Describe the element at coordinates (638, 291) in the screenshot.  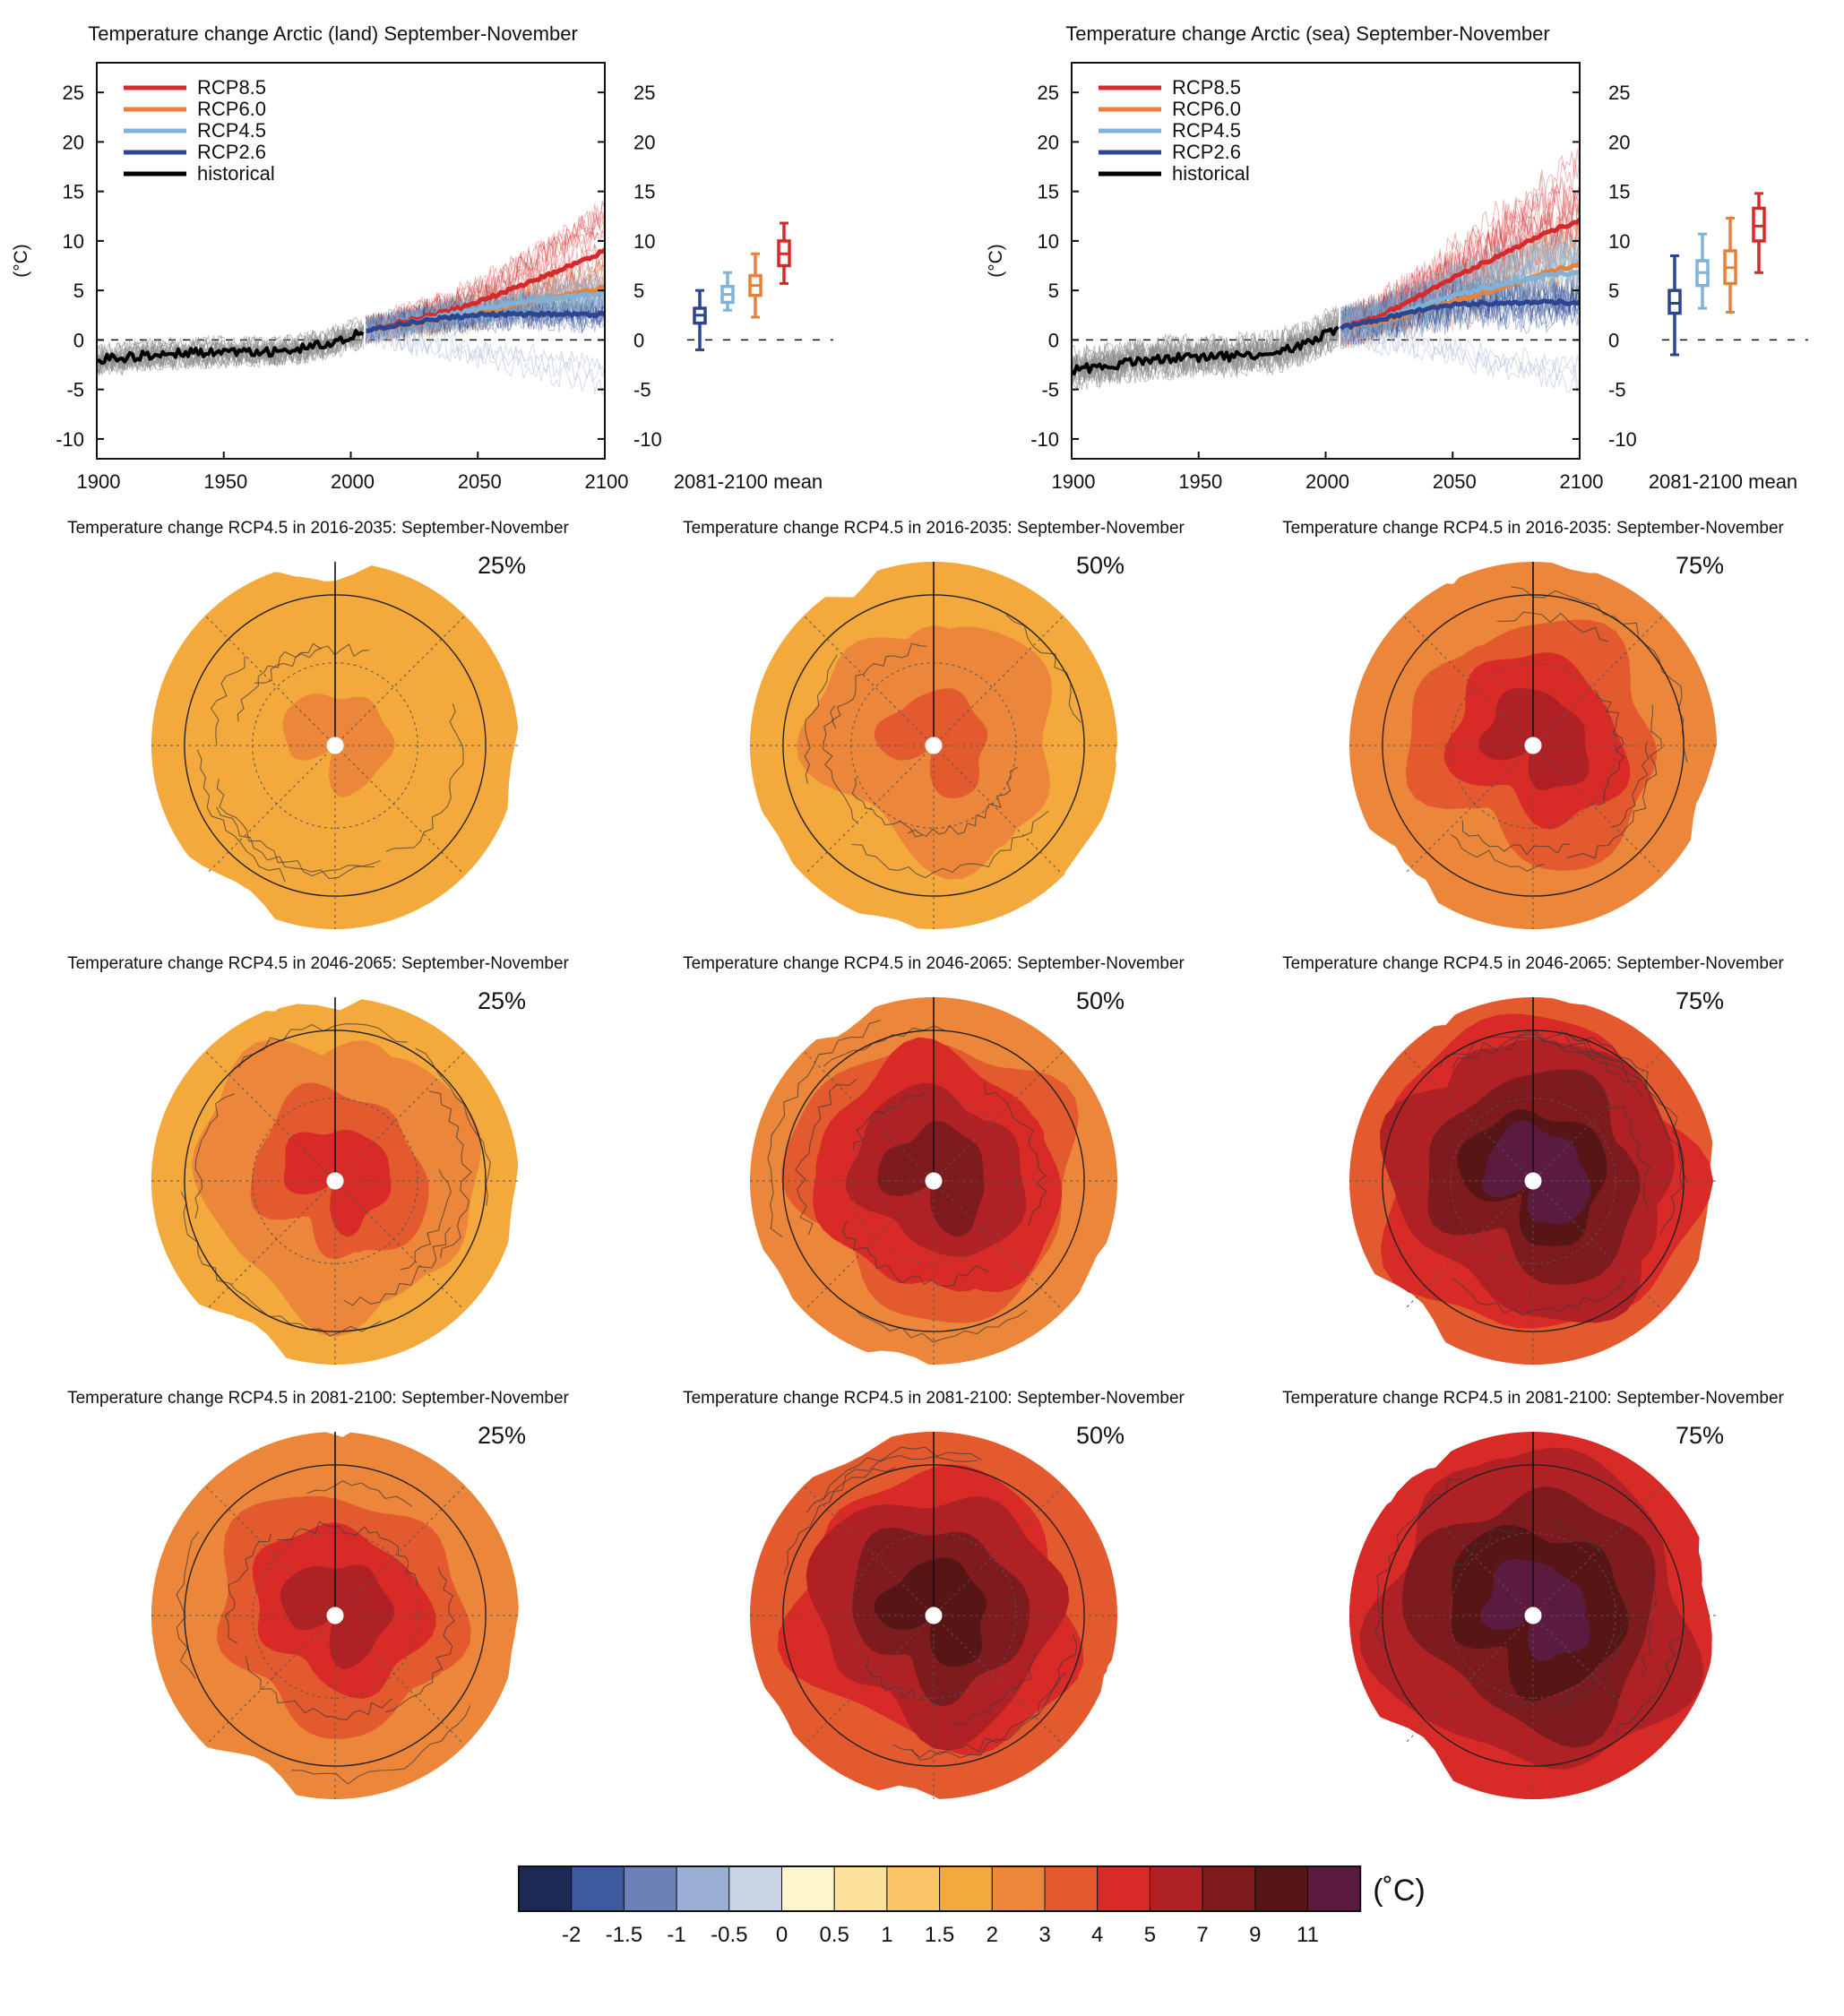
I see `y-tick-label-right: 5` at that location.